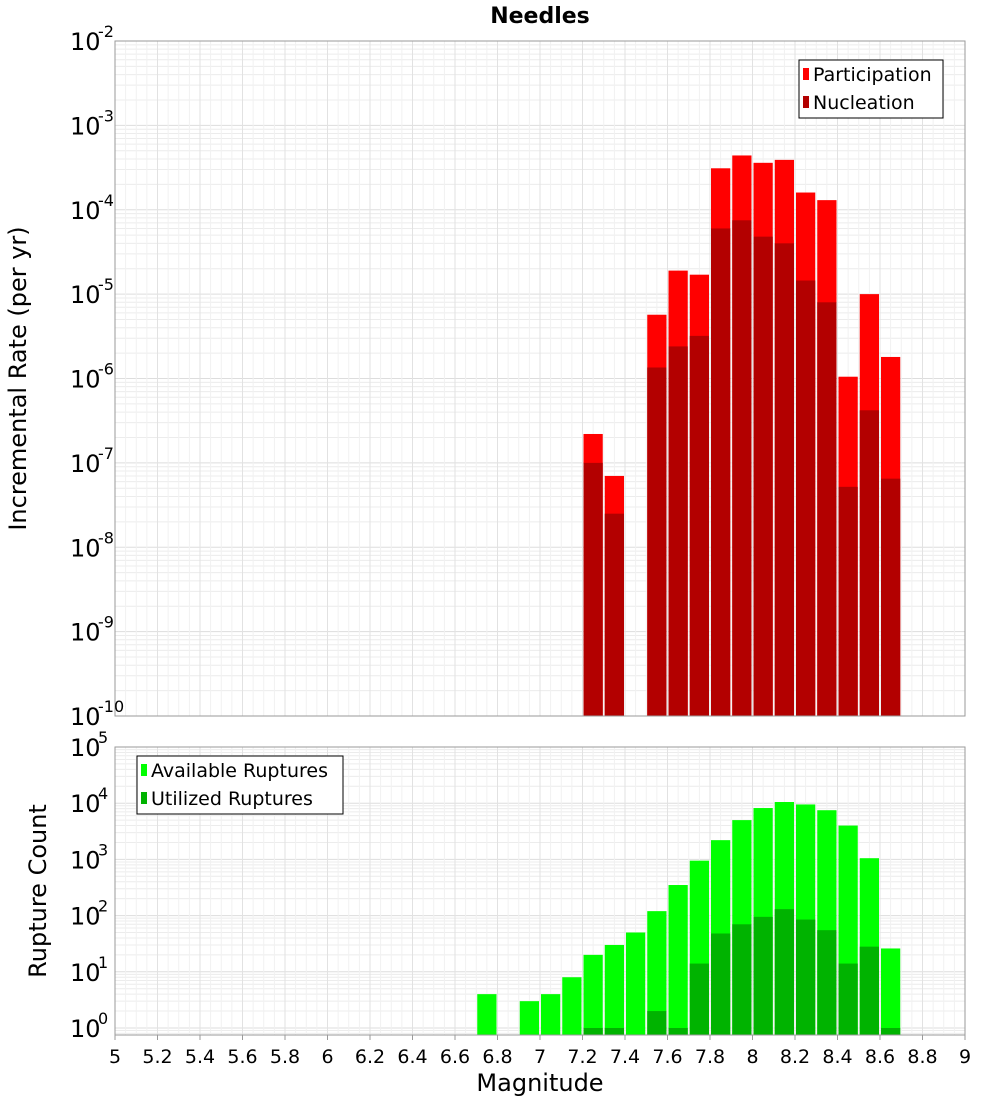 The height and width of the screenshot is (1104, 1000). Describe the element at coordinates (285, 1057) in the screenshot. I see `x-tick-label: 5.8` at that location.